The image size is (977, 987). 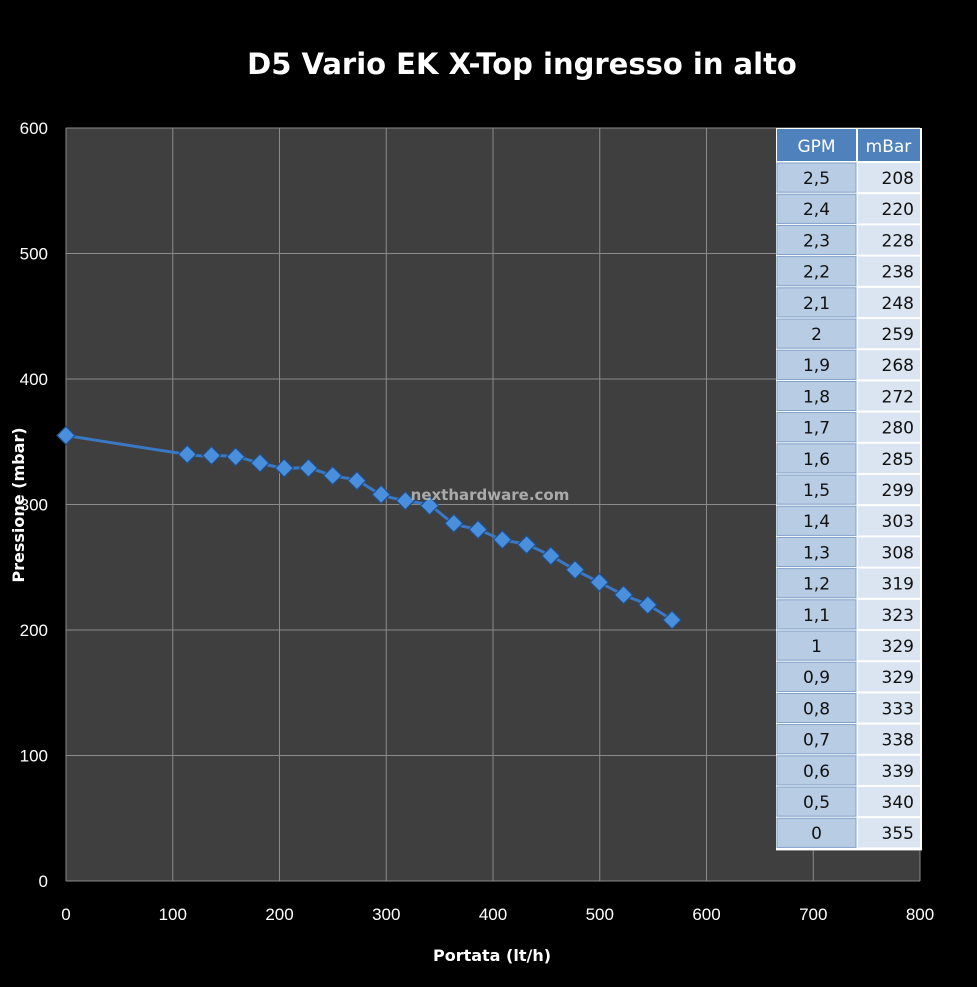 I want to click on table-mbar-value: 323, so click(x=898, y=616).